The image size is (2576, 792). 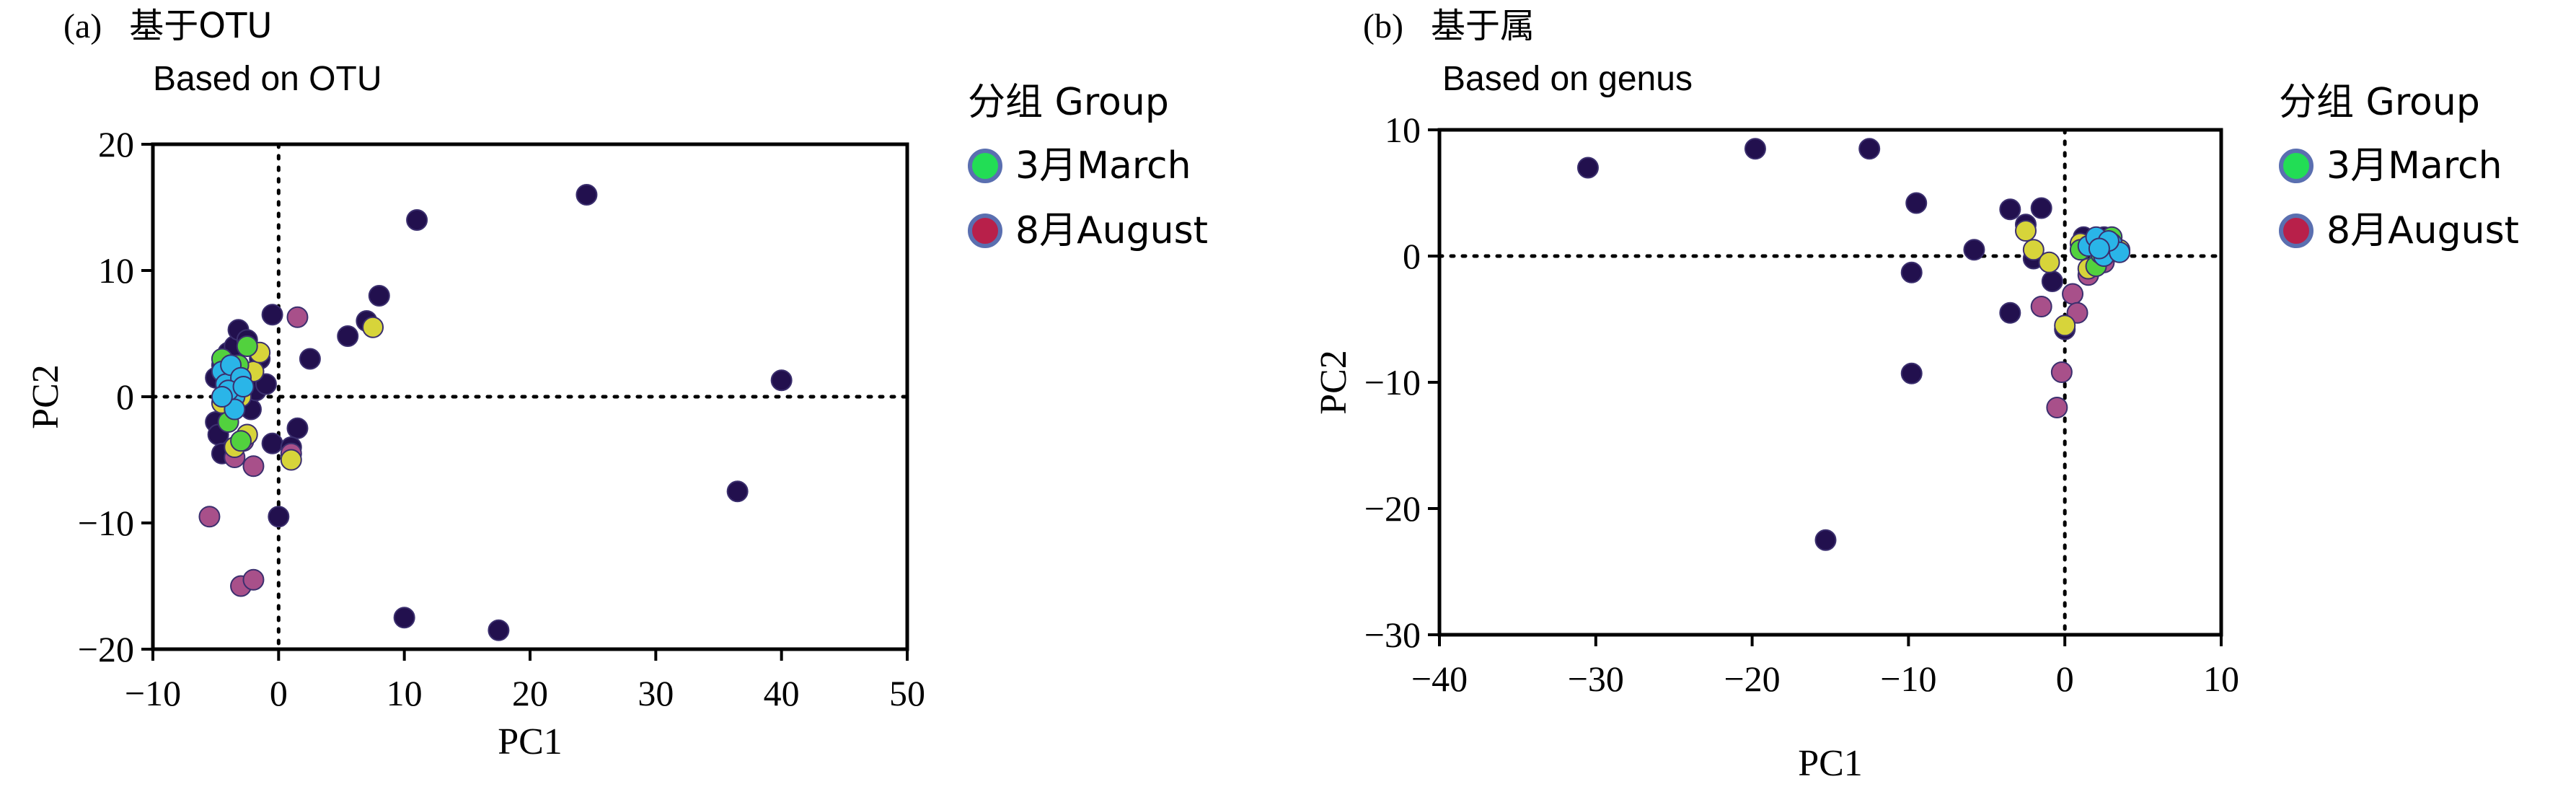 What do you see at coordinates (267, 79) in the screenshot?
I see `panel-a-subtitle: Based on OTU` at bounding box center [267, 79].